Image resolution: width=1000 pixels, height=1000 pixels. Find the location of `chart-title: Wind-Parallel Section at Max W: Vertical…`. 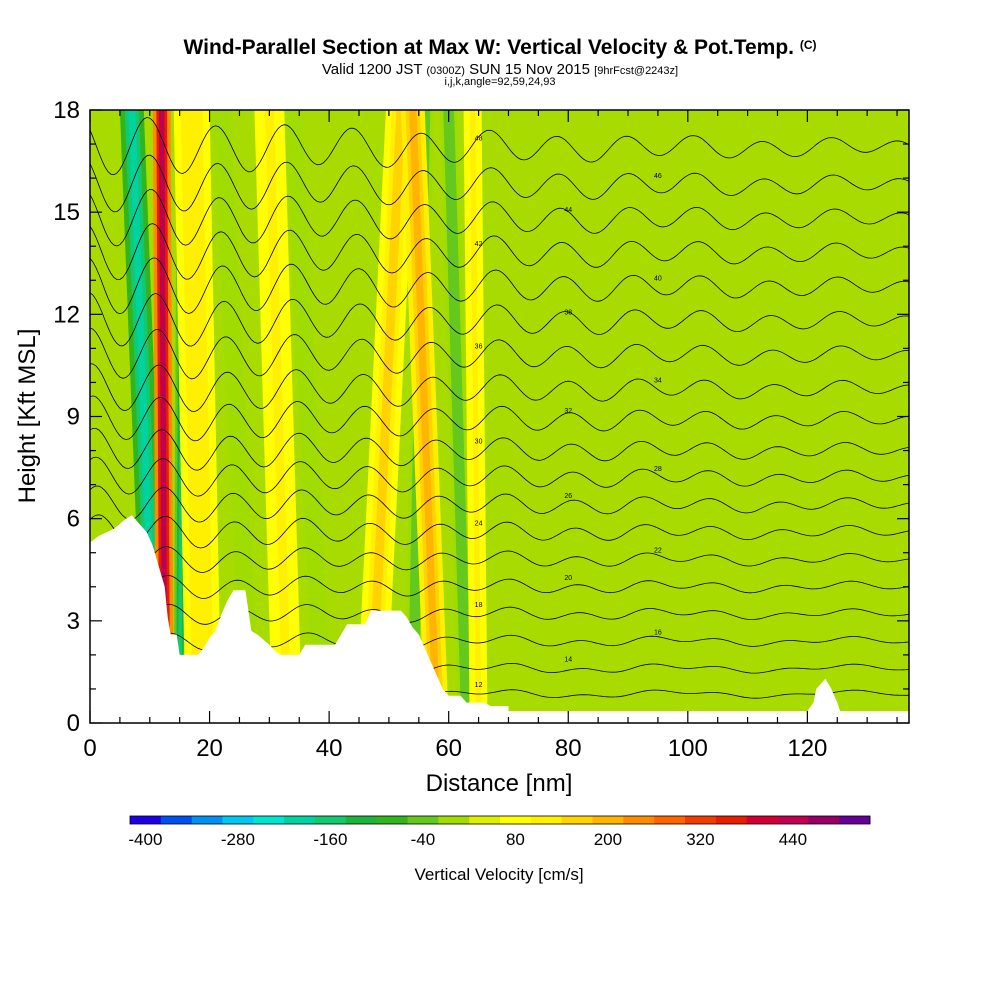

chart-title: Wind-Parallel Section at Max W: Vertical… is located at coordinates (500, 48).